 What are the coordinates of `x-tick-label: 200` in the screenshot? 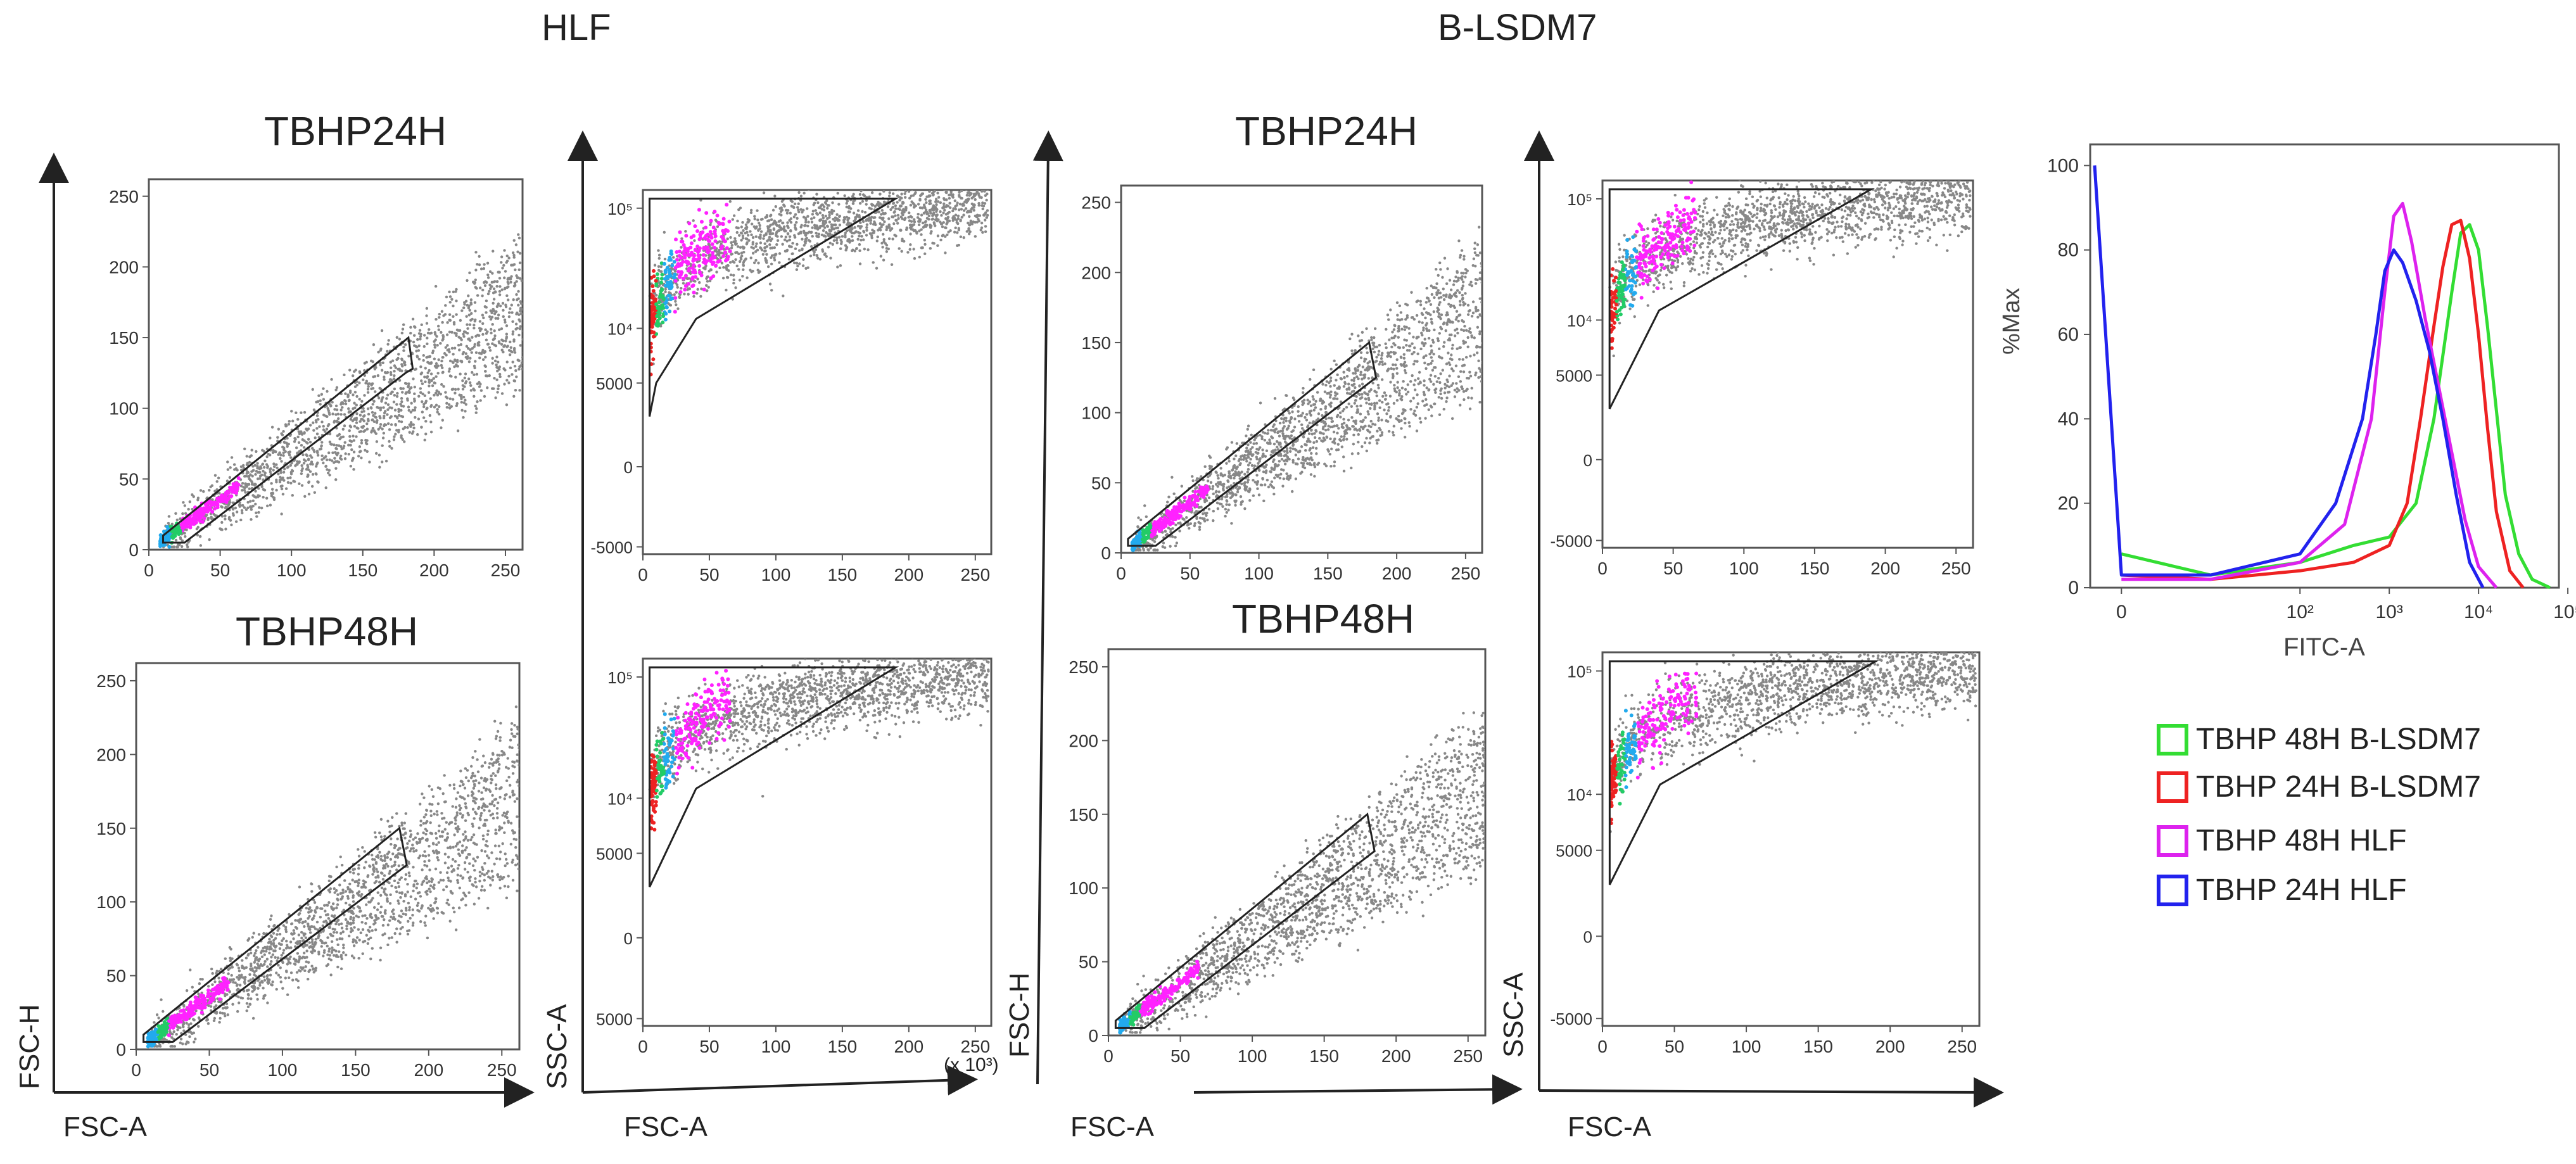 It's located at (908, 575).